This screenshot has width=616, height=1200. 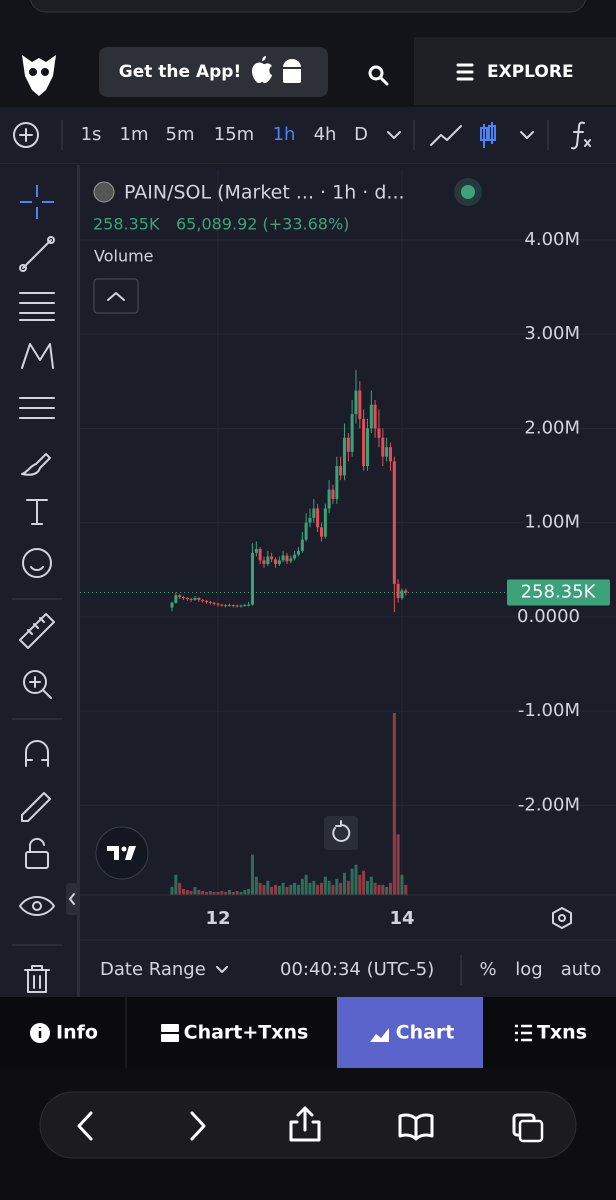 What do you see at coordinates (308, 6) in the screenshot?
I see `search-box` at bounding box center [308, 6].